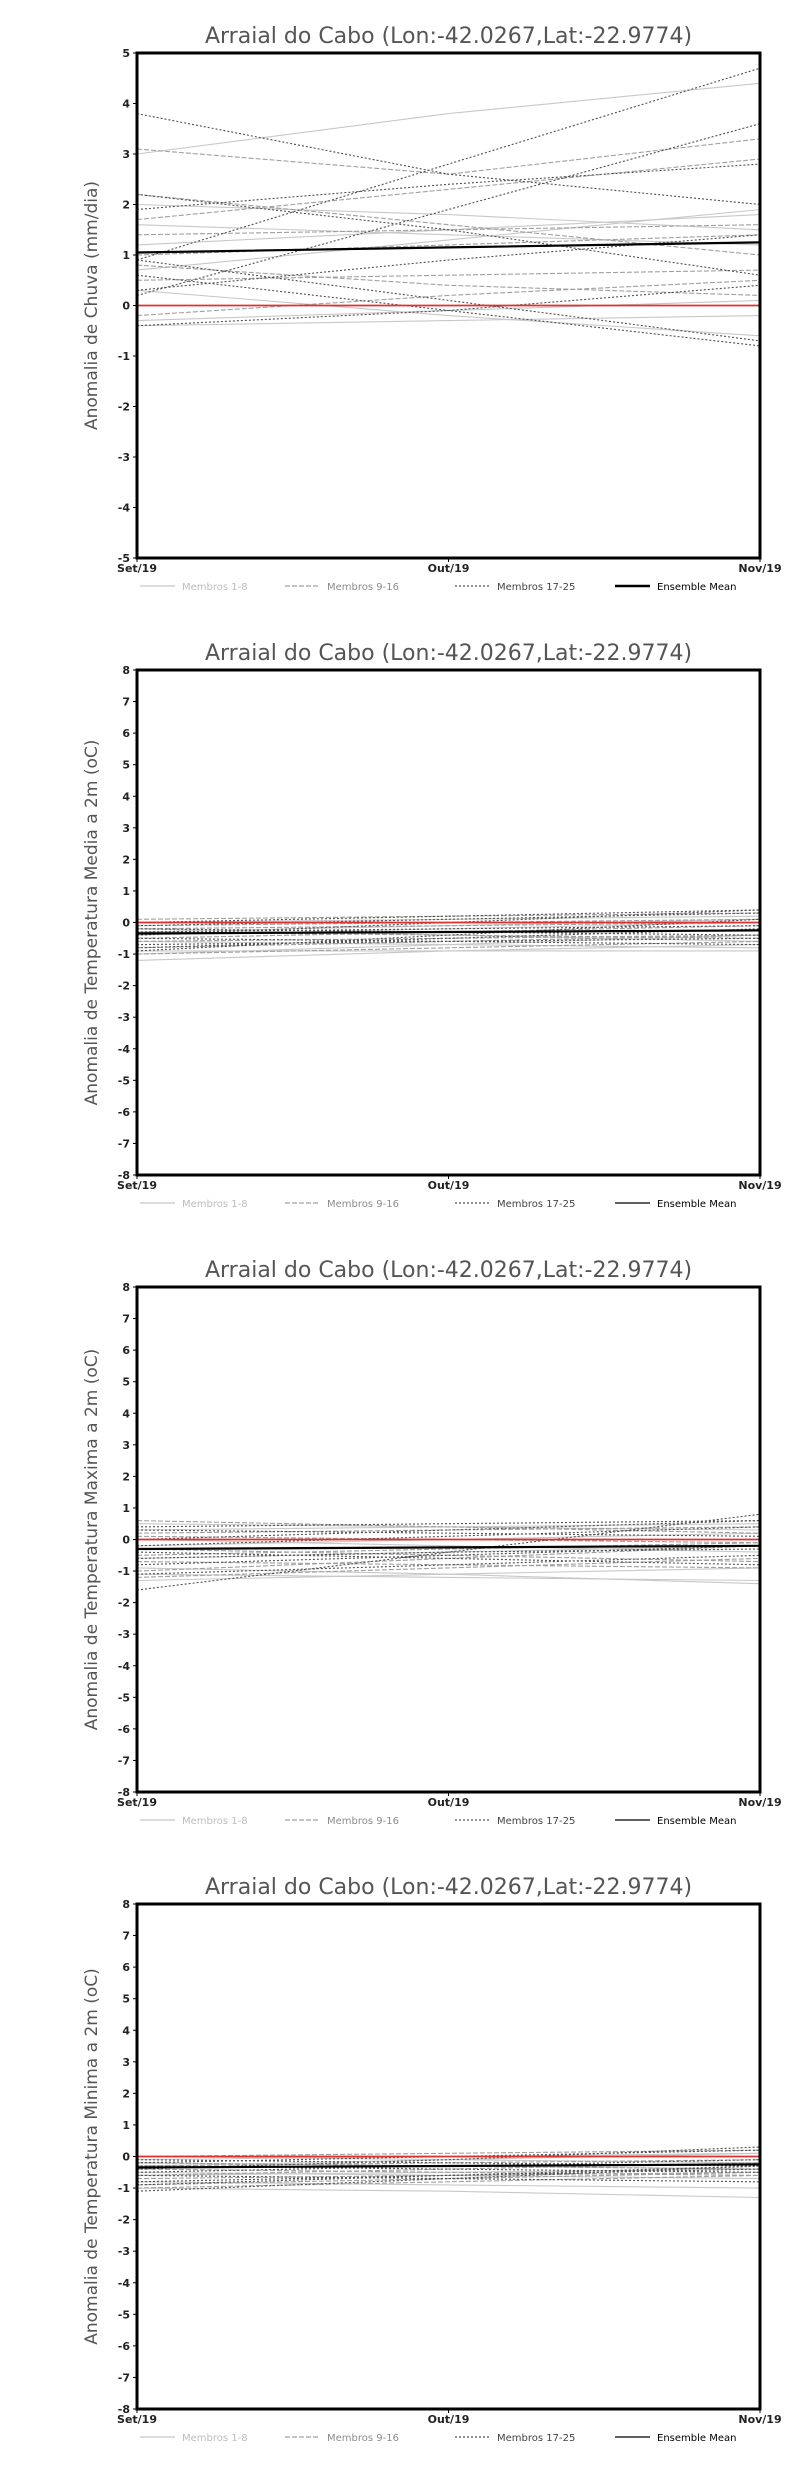  Describe the element at coordinates (124, 1760) in the screenshot. I see `y-tick-label: -7` at that location.